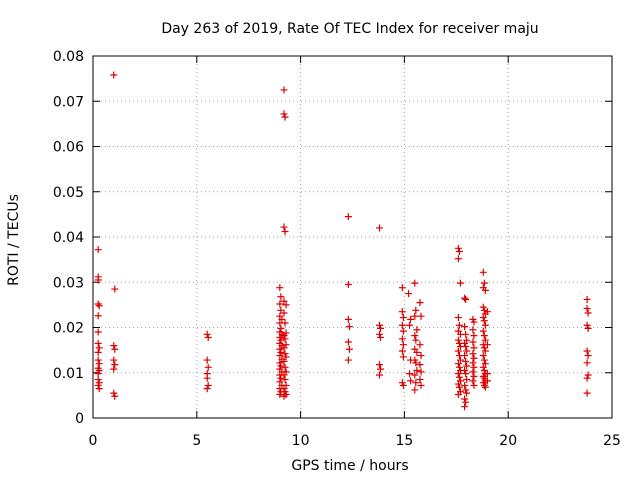  What do you see at coordinates (349, 466) in the screenshot?
I see `x-axis-label: GPS time / hours` at bounding box center [349, 466].